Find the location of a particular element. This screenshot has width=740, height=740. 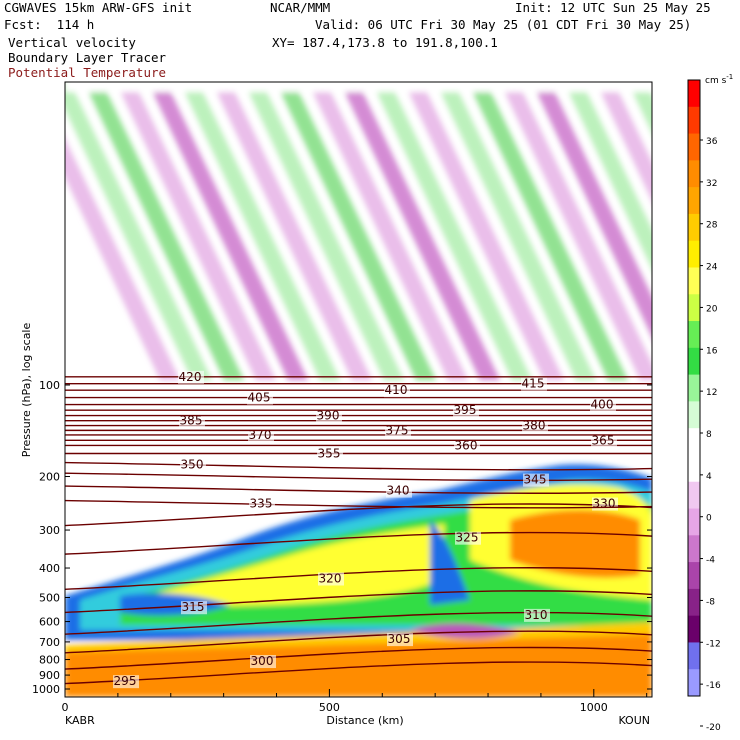

init-time: Init: 12 UTC Sun 25 May 25 is located at coordinates (613, 7).